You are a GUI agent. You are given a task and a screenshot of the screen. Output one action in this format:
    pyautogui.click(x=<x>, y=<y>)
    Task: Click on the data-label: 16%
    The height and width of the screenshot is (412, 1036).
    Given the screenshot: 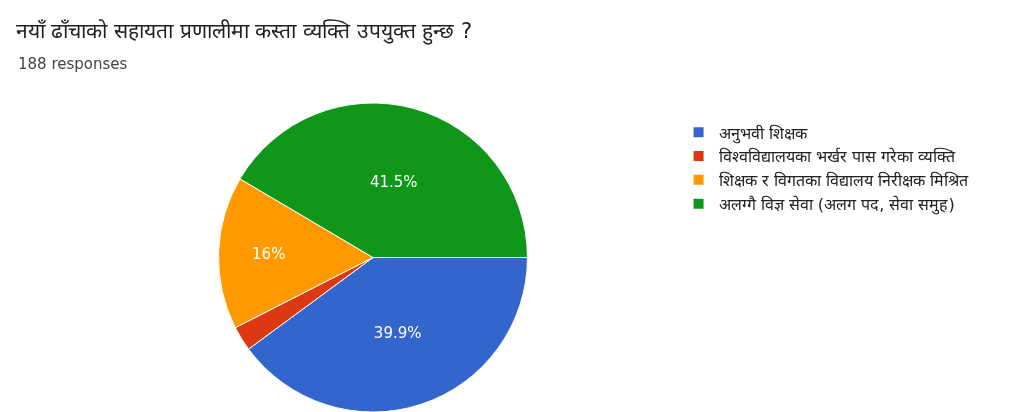 What is the action you would take?
    pyautogui.click(x=269, y=254)
    